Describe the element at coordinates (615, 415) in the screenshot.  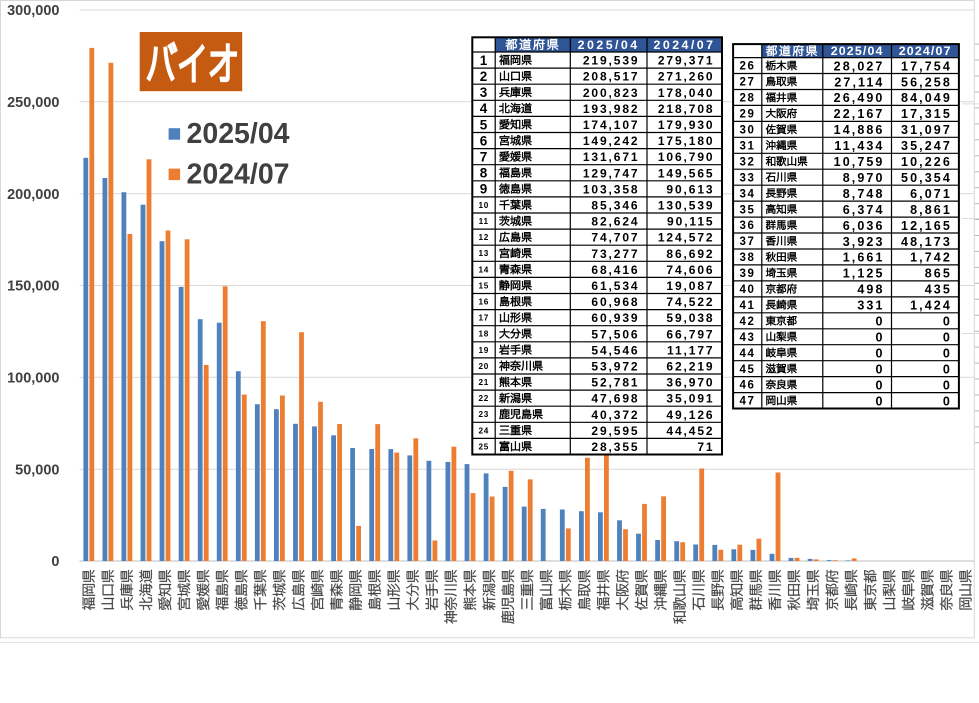
I see `svg-text: 40,372` at that location.